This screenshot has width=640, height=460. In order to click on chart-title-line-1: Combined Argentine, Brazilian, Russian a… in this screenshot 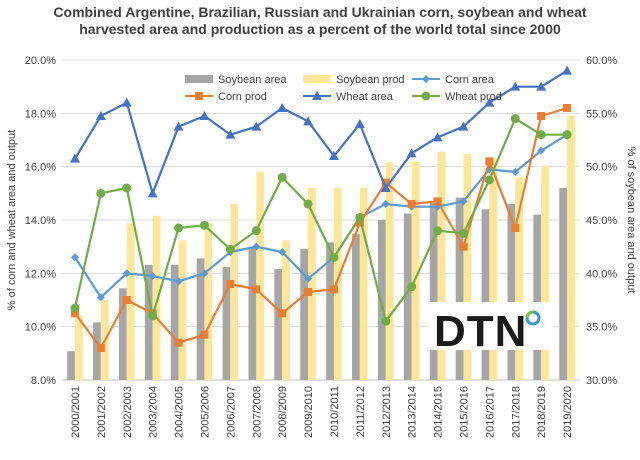, I will do `click(320, 12)`.